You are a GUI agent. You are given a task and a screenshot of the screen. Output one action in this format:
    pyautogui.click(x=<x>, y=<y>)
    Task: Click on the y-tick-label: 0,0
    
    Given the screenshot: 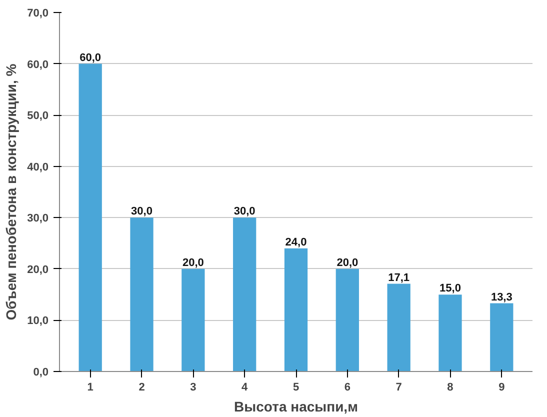 What is the action you would take?
    pyautogui.click(x=41, y=372)
    